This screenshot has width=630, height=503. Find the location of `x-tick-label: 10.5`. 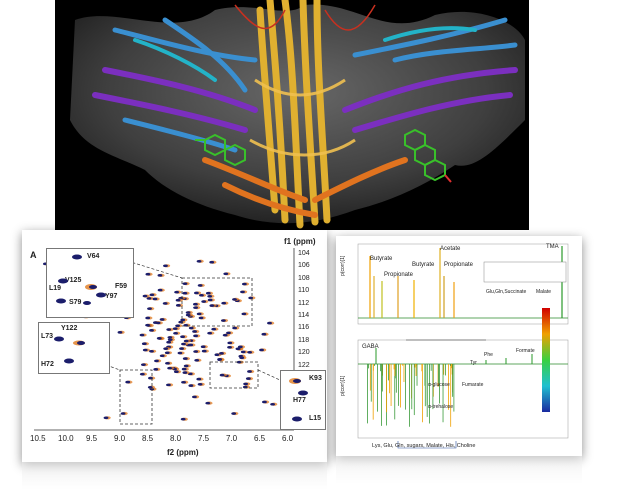

x-tick-label: 10.5 is located at coordinates (38, 438).